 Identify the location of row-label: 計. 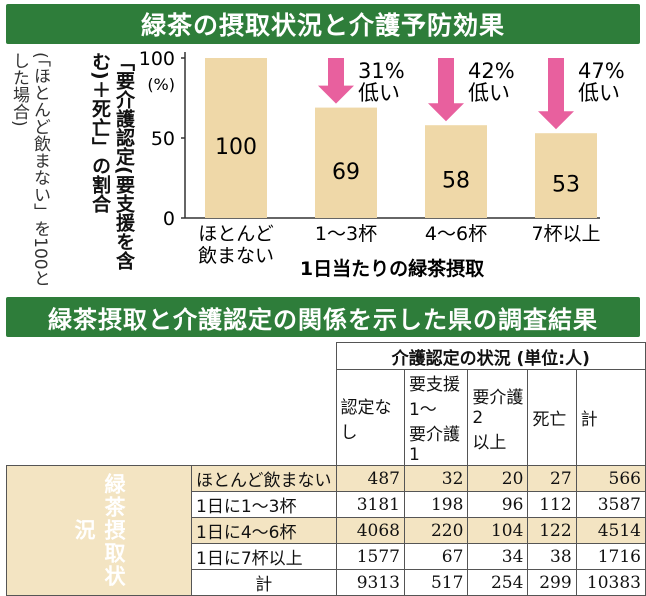
(264, 582).